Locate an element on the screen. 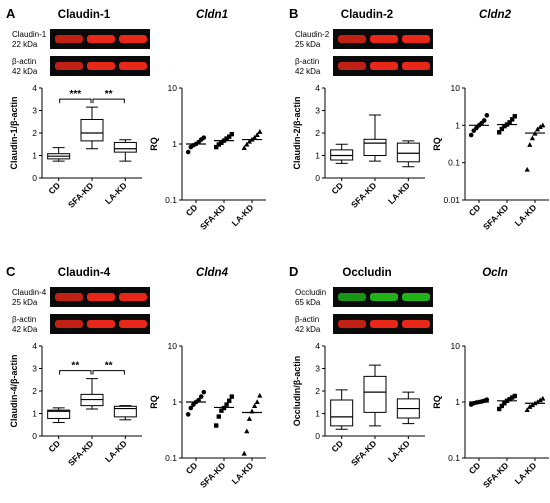  panel-letter: A is located at coordinates (11, 13).